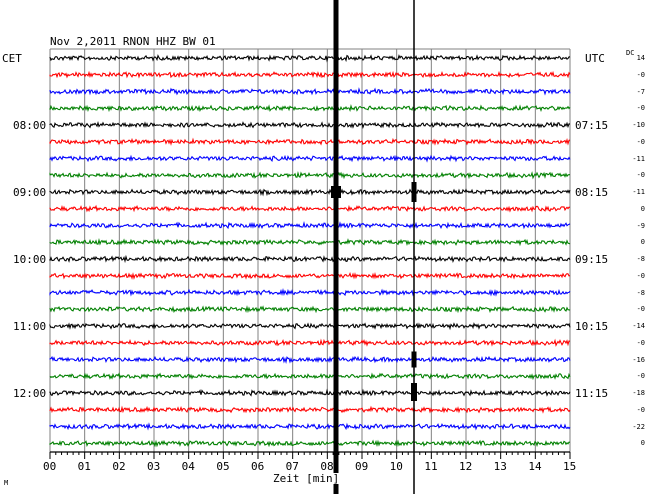  Describe the element at coordinates (362, 466) in the screenshot. I see `x-tick-label: 09` at that location.